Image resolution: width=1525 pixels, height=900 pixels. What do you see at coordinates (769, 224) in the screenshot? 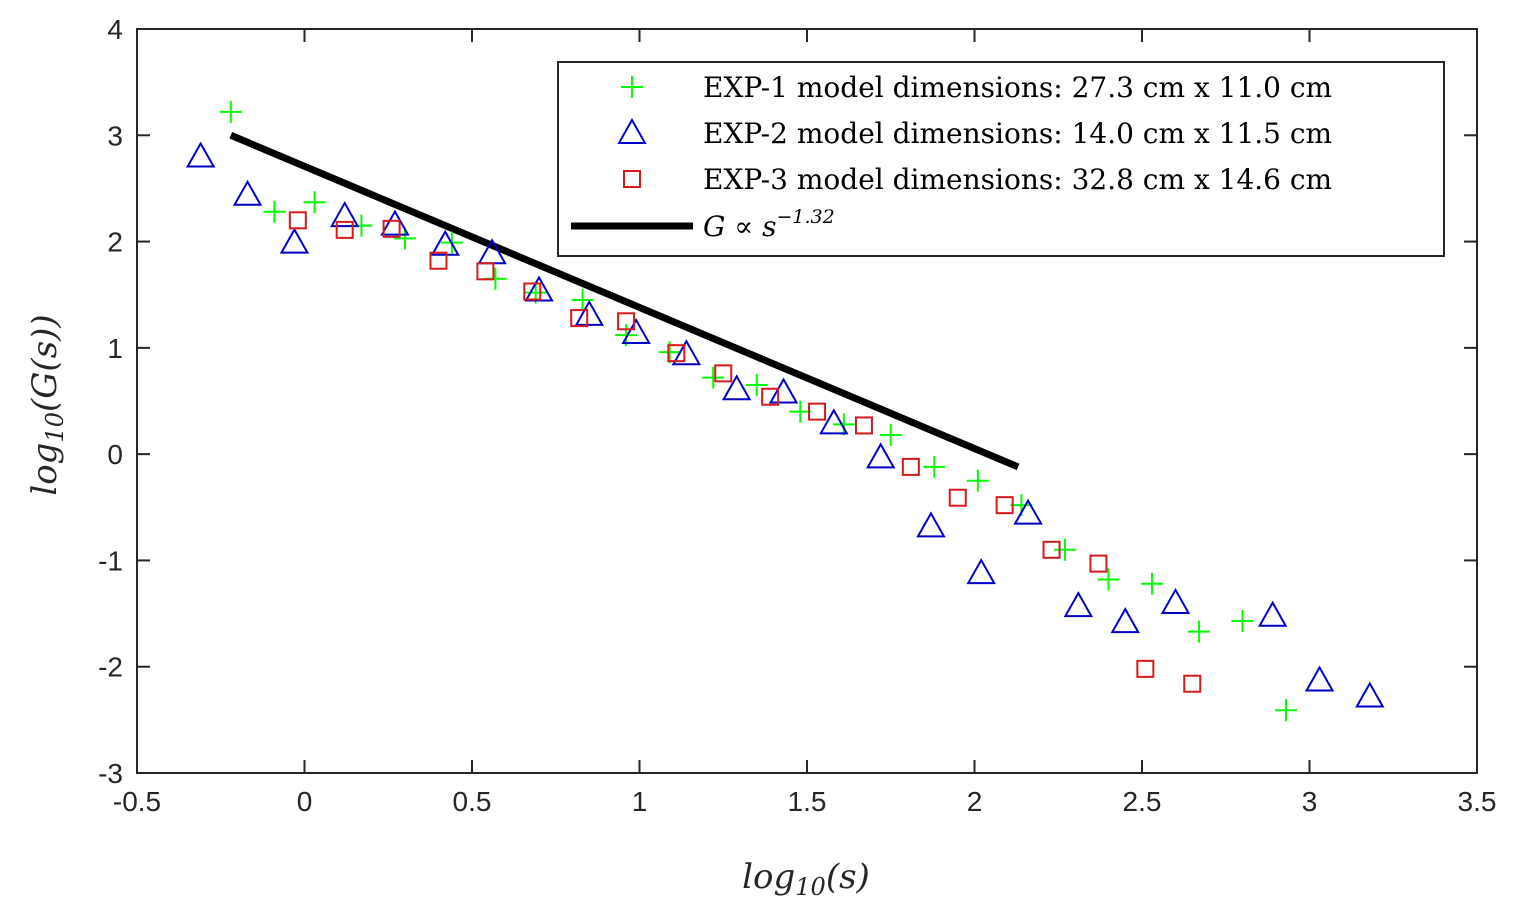
I see `legend-label-fit: G ∝ s−1.32` at bounding box center [769, 224].